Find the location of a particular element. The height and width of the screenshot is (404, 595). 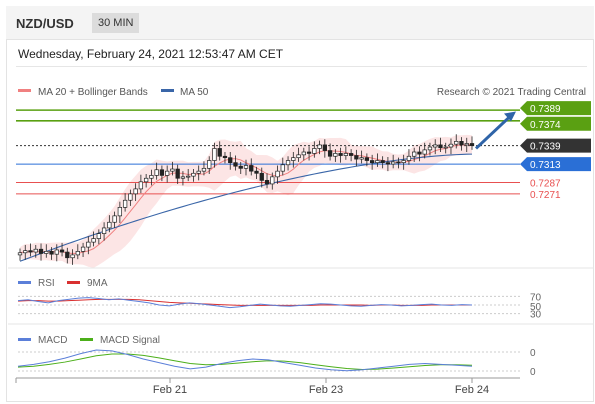

level-label-resistance: 0.7374 is located at coordinates (545, 125).